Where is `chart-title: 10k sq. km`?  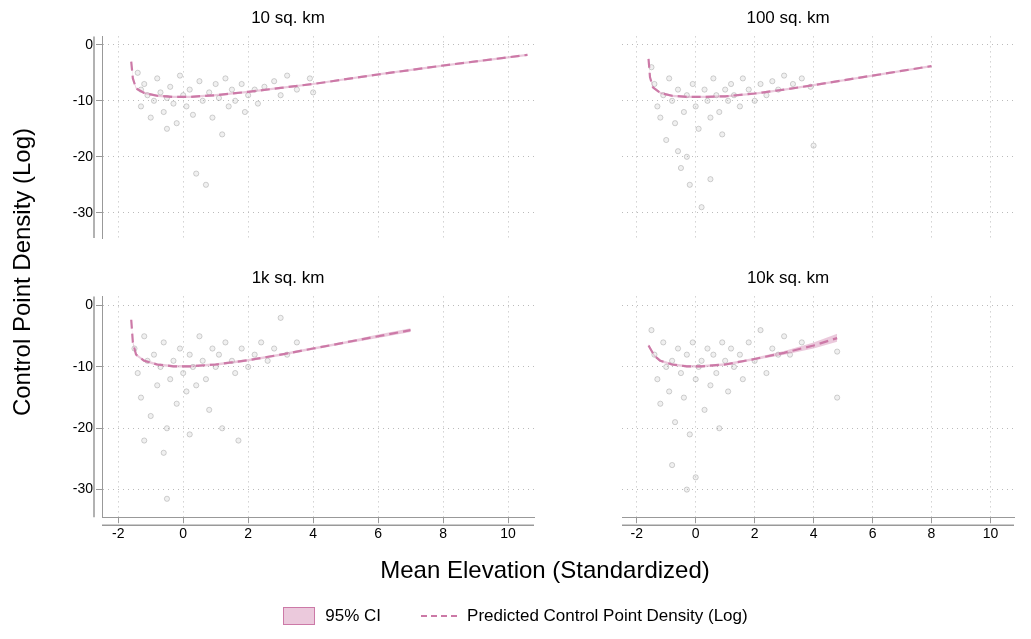
chart-title: 10k sq. km is located at coordinates (788, 277).